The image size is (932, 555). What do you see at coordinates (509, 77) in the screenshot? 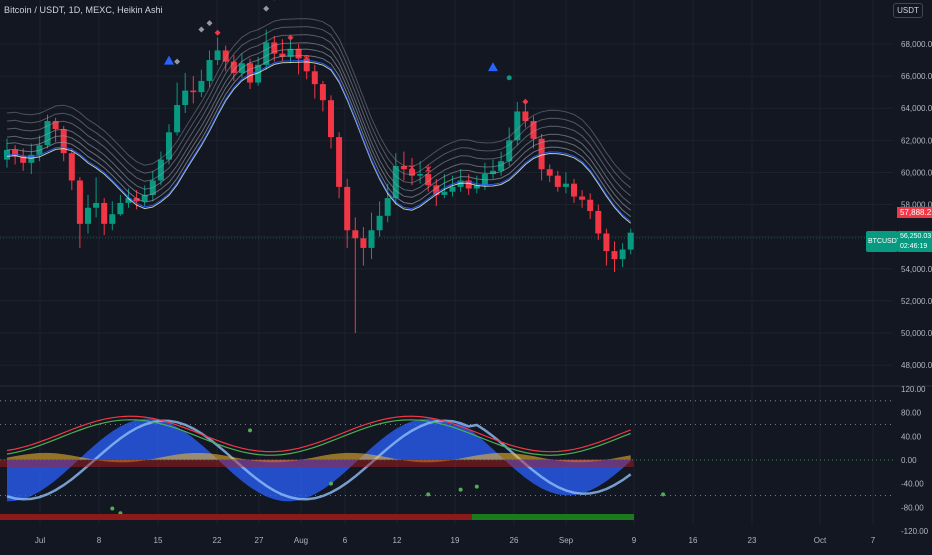
I see `signal-dot` at bounding box center [509, 77].